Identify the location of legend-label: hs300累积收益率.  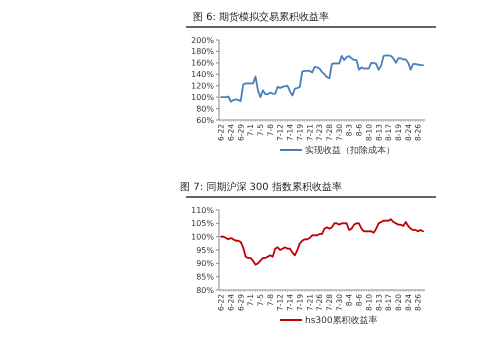
(341, 320).